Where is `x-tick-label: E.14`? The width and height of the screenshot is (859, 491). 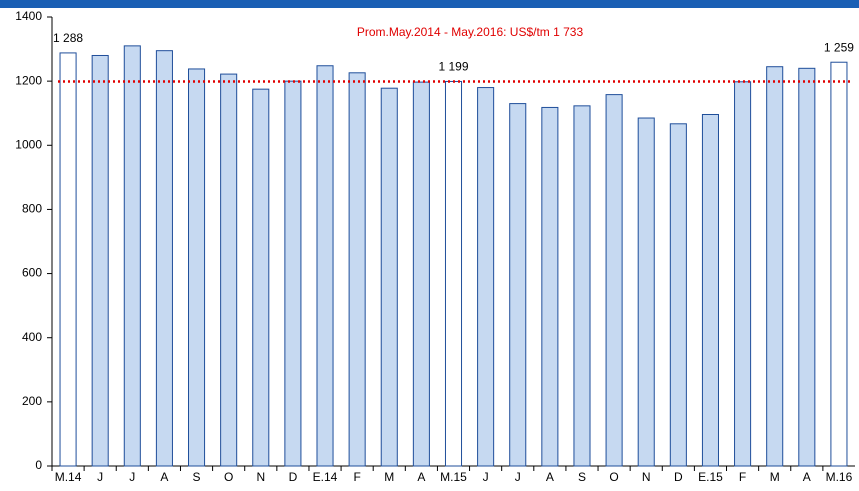
x-tick-label: E.14 is located at coordinates (325, 477).